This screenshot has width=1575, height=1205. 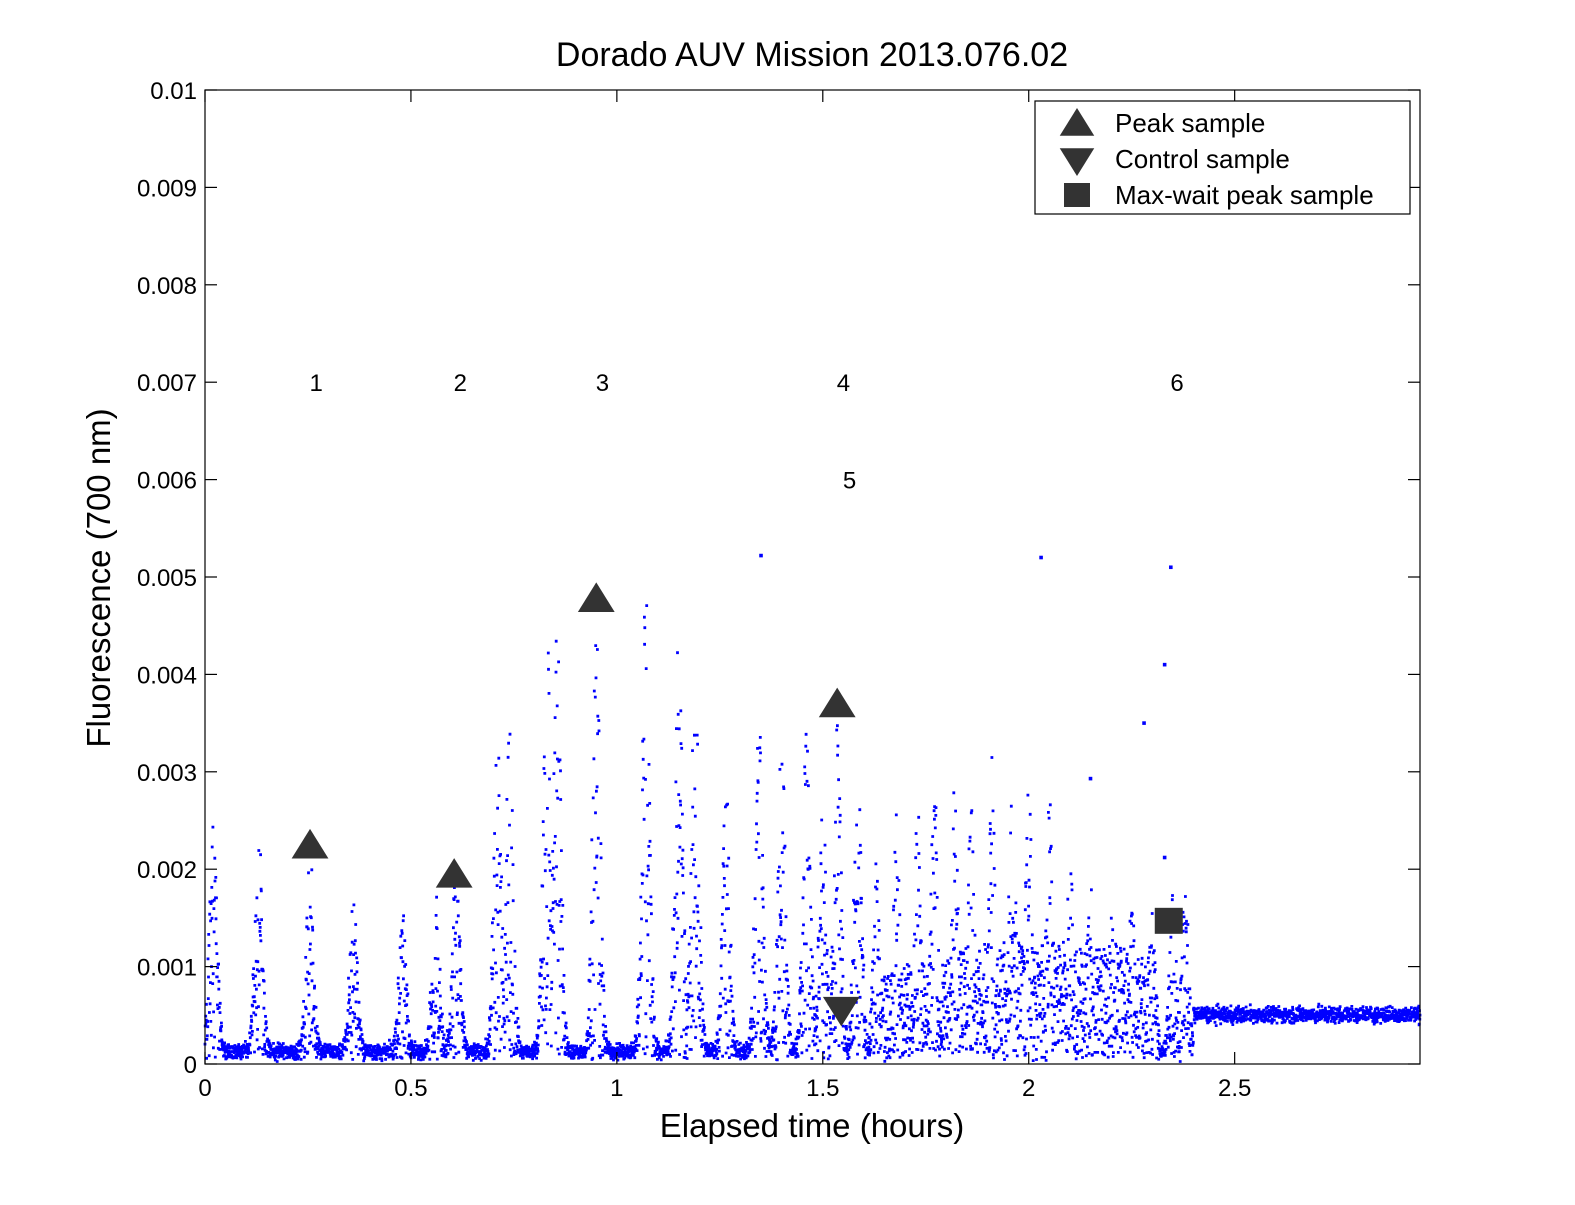 What do you see at coordinates (1028, 1088) in the screenshot?
I see `x-tick-label: 2` at bounding box center [1028, 1088].